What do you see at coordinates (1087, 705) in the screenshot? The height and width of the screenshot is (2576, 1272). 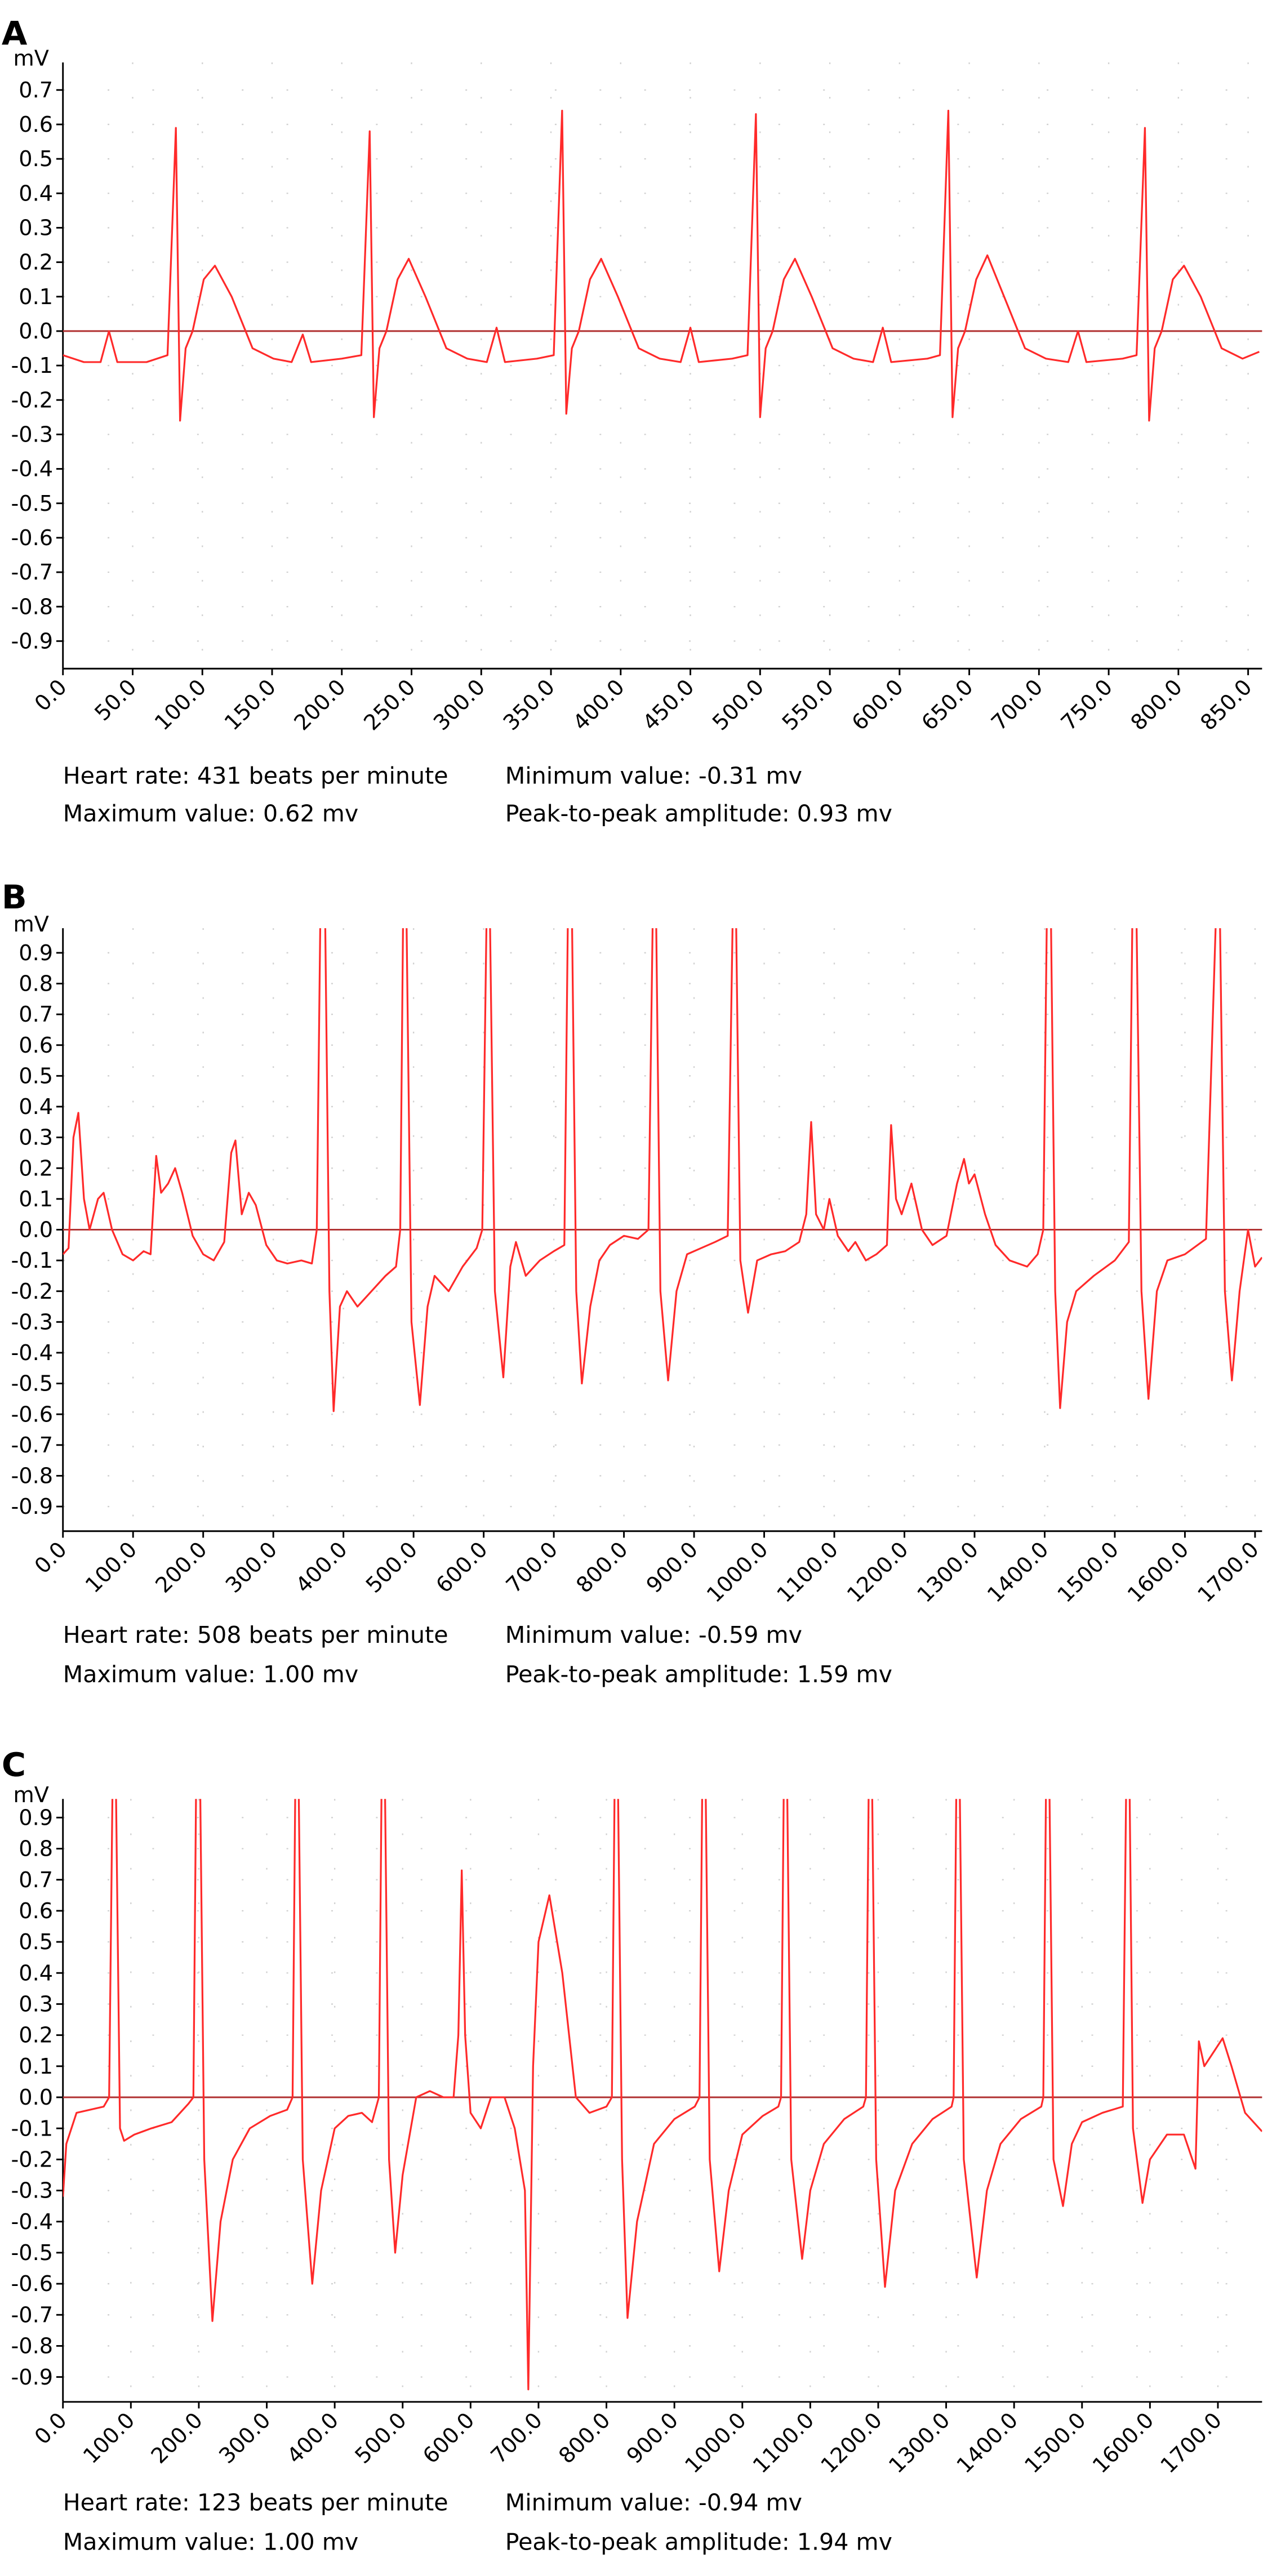 I see `x-tick-label: 750.0` at bounding box center [1087, 705].